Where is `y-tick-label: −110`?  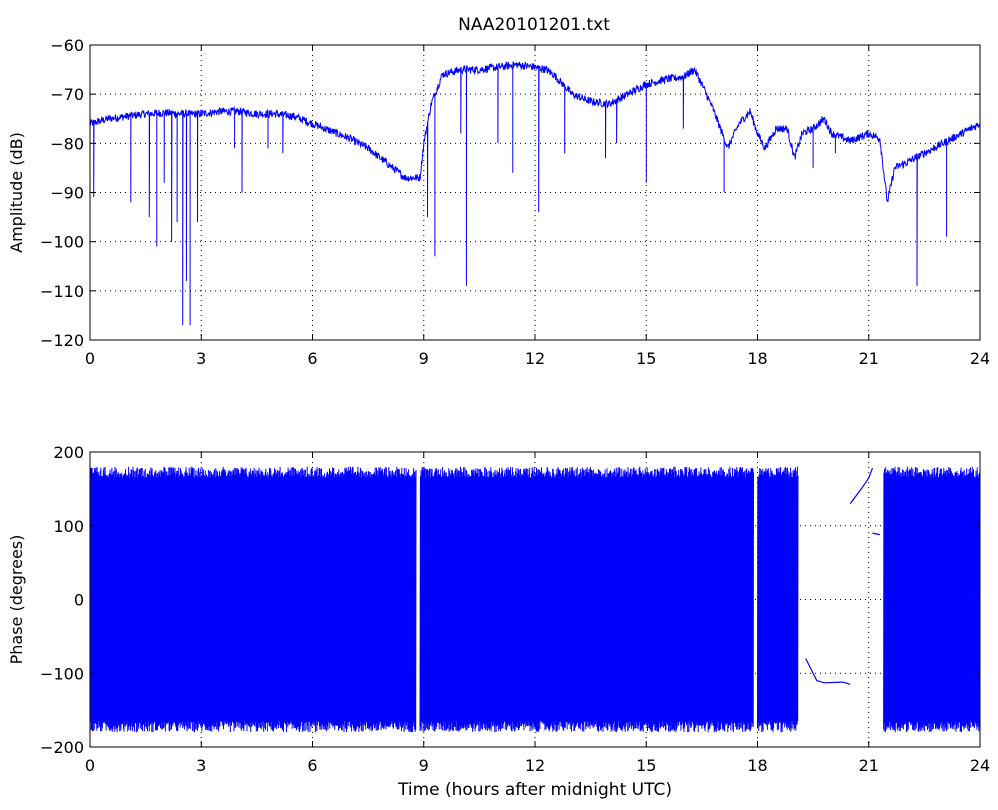
y-tick-label: −110 is located at coordinates (62, 291).